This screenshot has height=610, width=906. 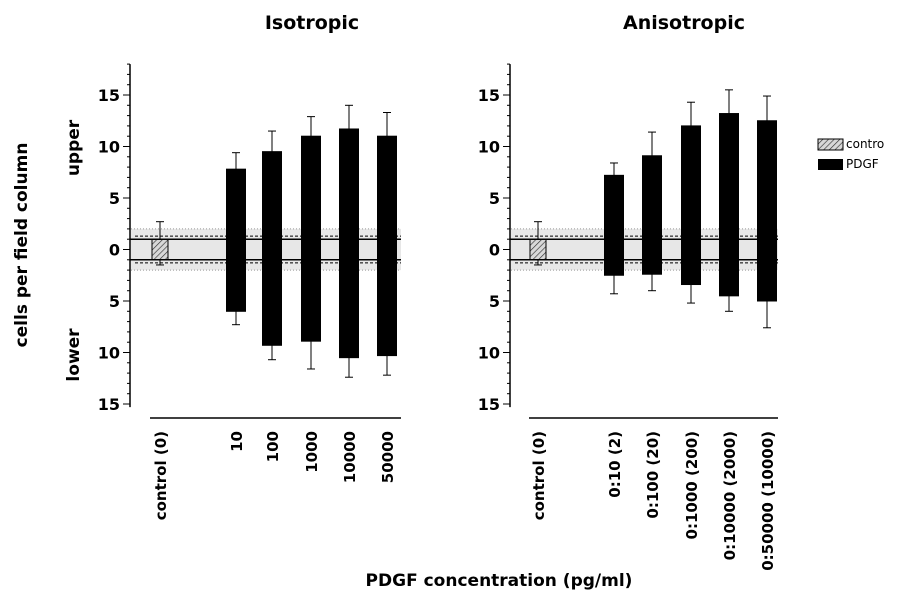 What do you see at coordinates (22, 245) in the screenshot?
I see `y-axis-label: cells per field column` at bounding box center [22, 245].